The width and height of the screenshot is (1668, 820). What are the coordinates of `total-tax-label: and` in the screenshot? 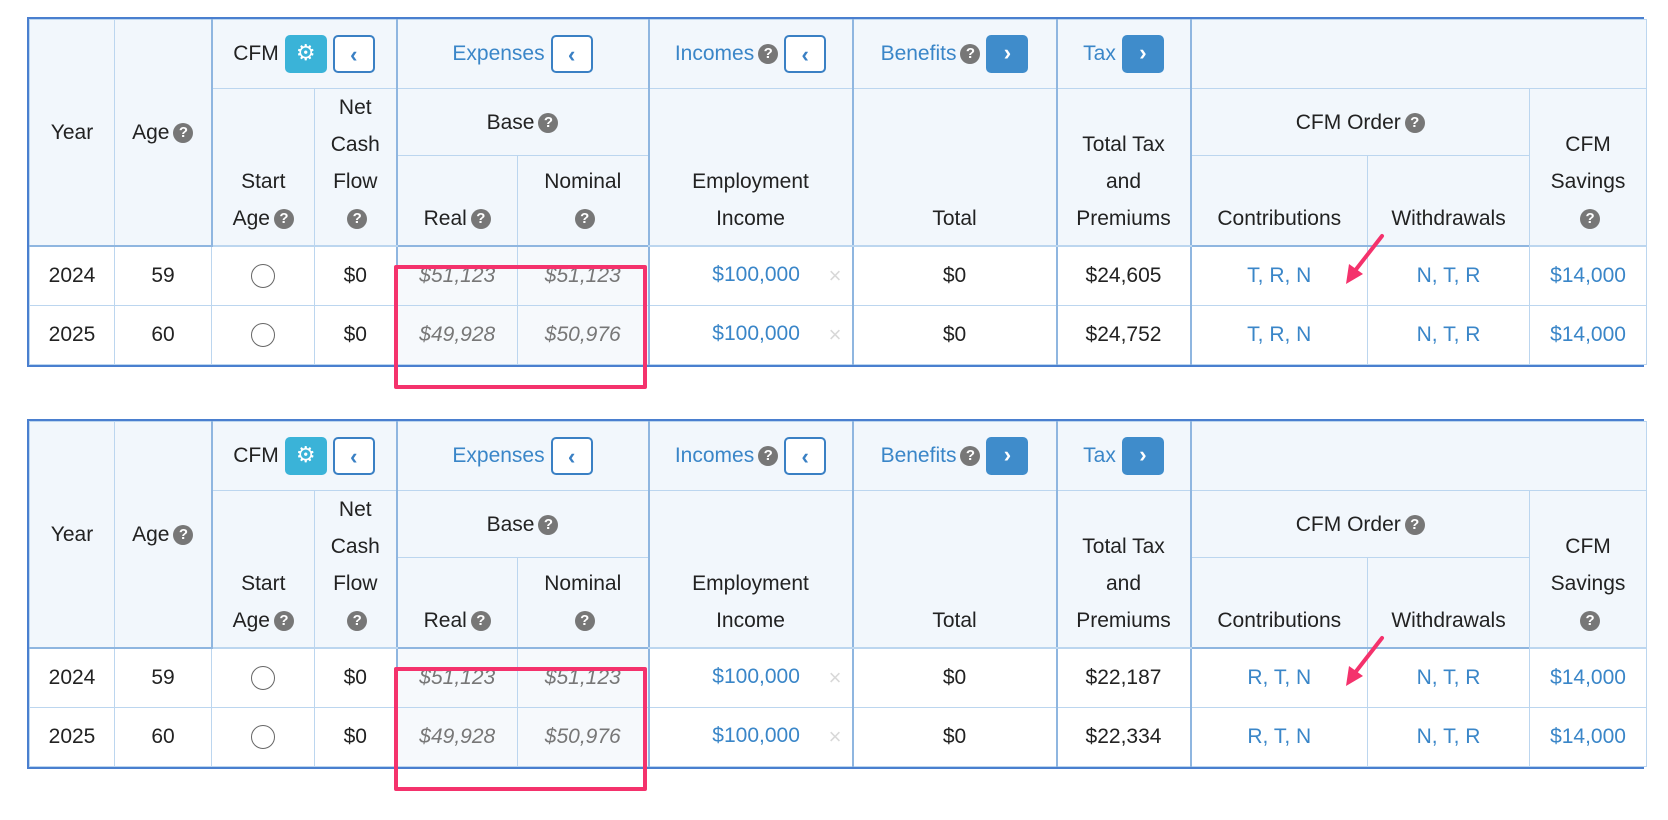 It's located at (1123, 583).